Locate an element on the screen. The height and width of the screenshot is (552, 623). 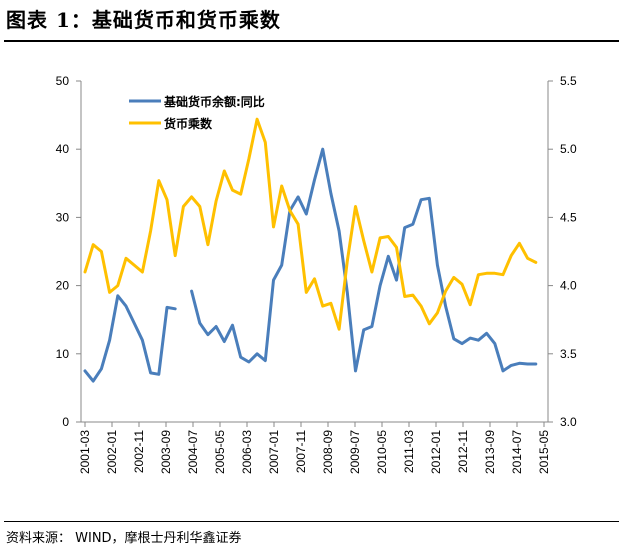
right-tick-label: 4.0 is located at coordinates (568, 286).